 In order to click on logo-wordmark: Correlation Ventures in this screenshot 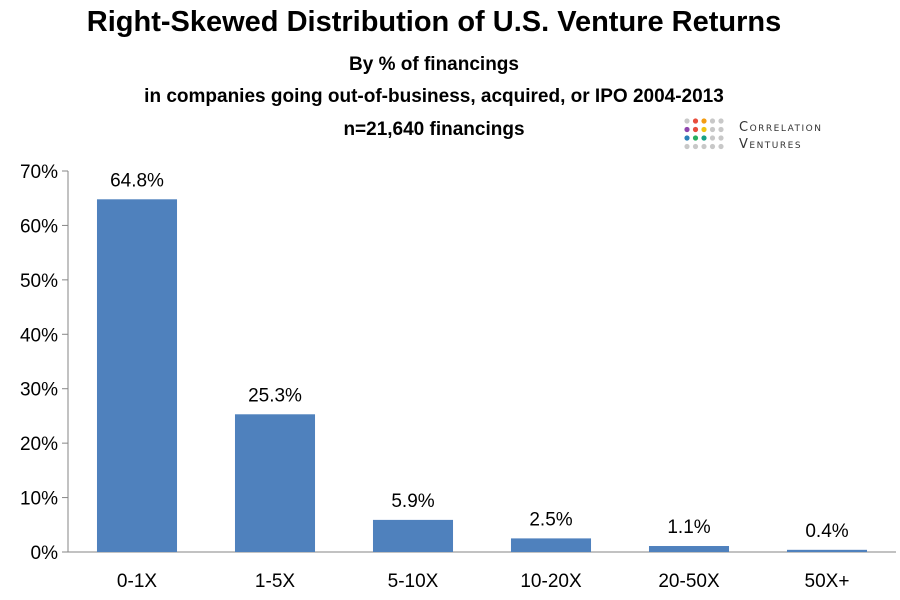, I will do `click(781, 136)`.